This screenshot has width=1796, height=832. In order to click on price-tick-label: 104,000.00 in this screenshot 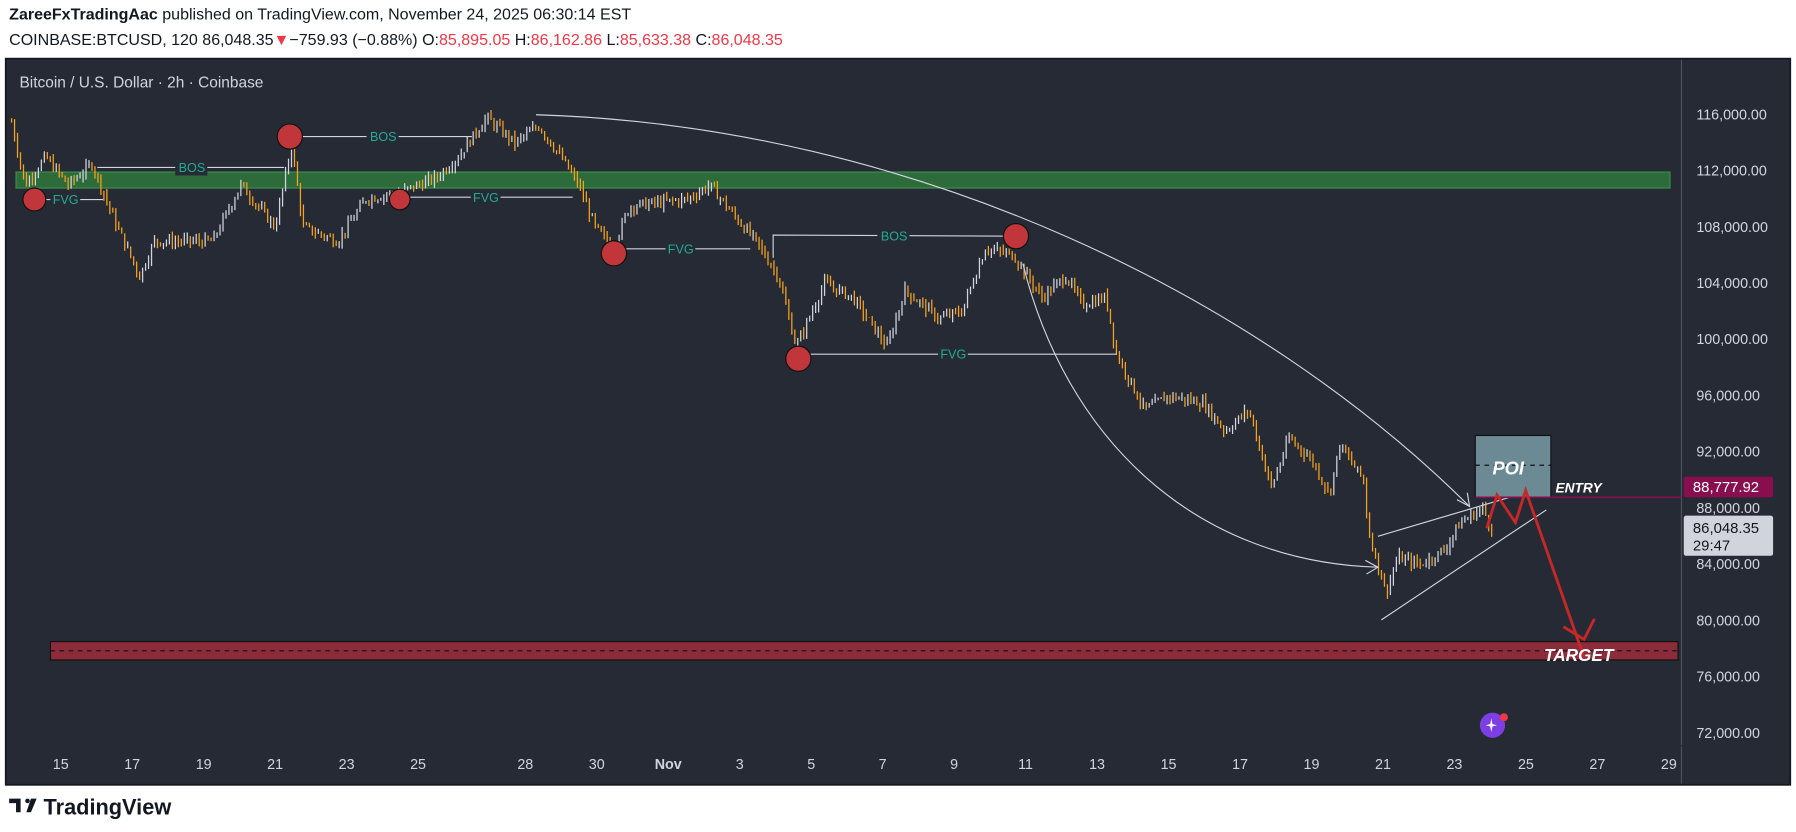, I will do `click(1732, 284)`.